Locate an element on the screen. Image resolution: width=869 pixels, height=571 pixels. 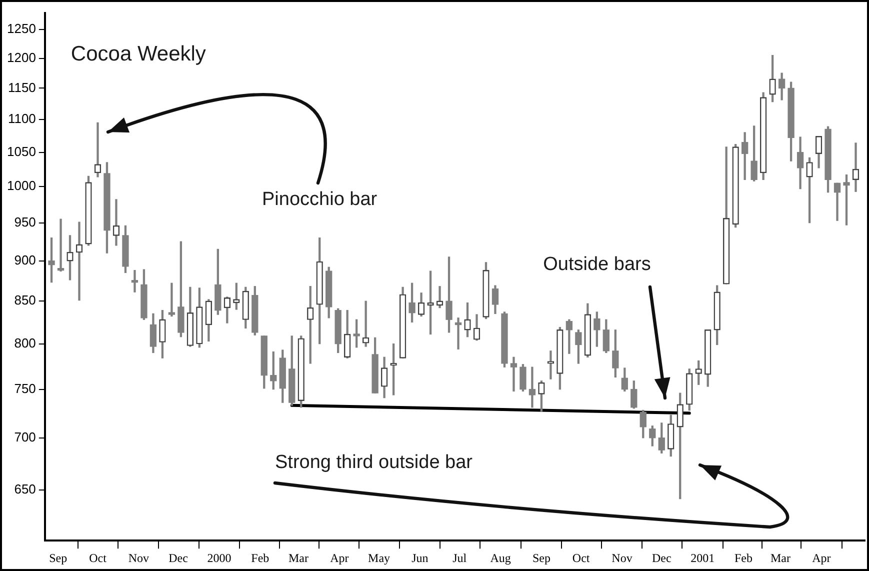
y-tick-label: 1100 is located at coordinates (22, 118).